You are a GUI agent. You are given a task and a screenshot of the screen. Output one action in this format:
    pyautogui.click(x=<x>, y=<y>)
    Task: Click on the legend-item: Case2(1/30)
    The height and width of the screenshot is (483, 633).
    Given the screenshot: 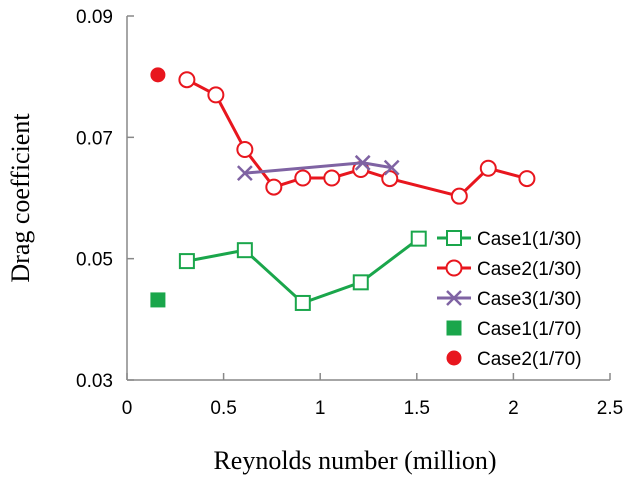 What is the action you would take?
    pyautogui.click(x=509, y=269)
    